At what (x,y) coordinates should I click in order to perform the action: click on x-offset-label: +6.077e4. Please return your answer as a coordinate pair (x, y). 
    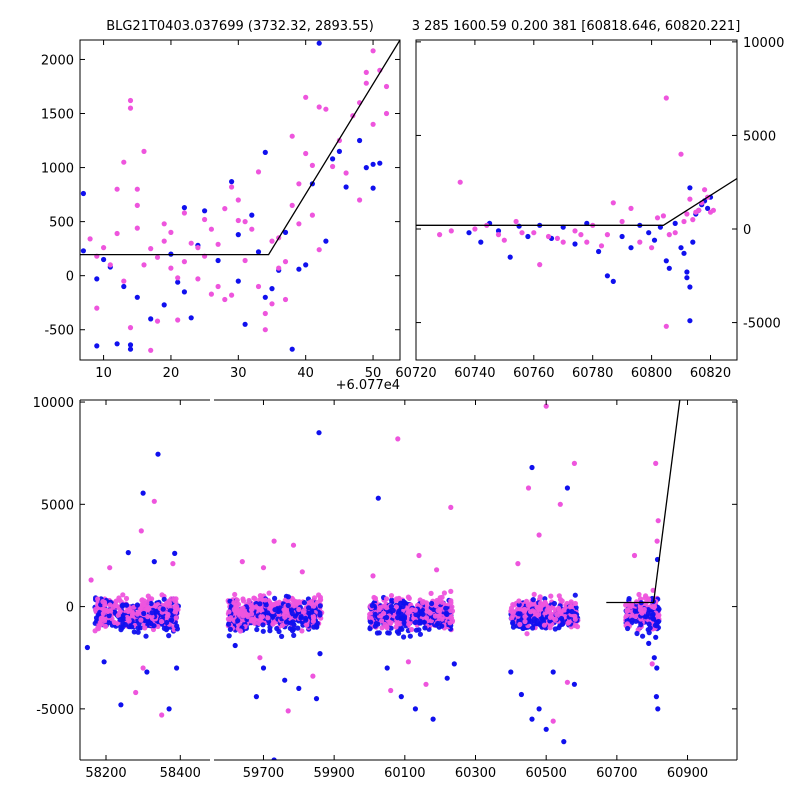
    Looking at the image, I should click on (368, 385).